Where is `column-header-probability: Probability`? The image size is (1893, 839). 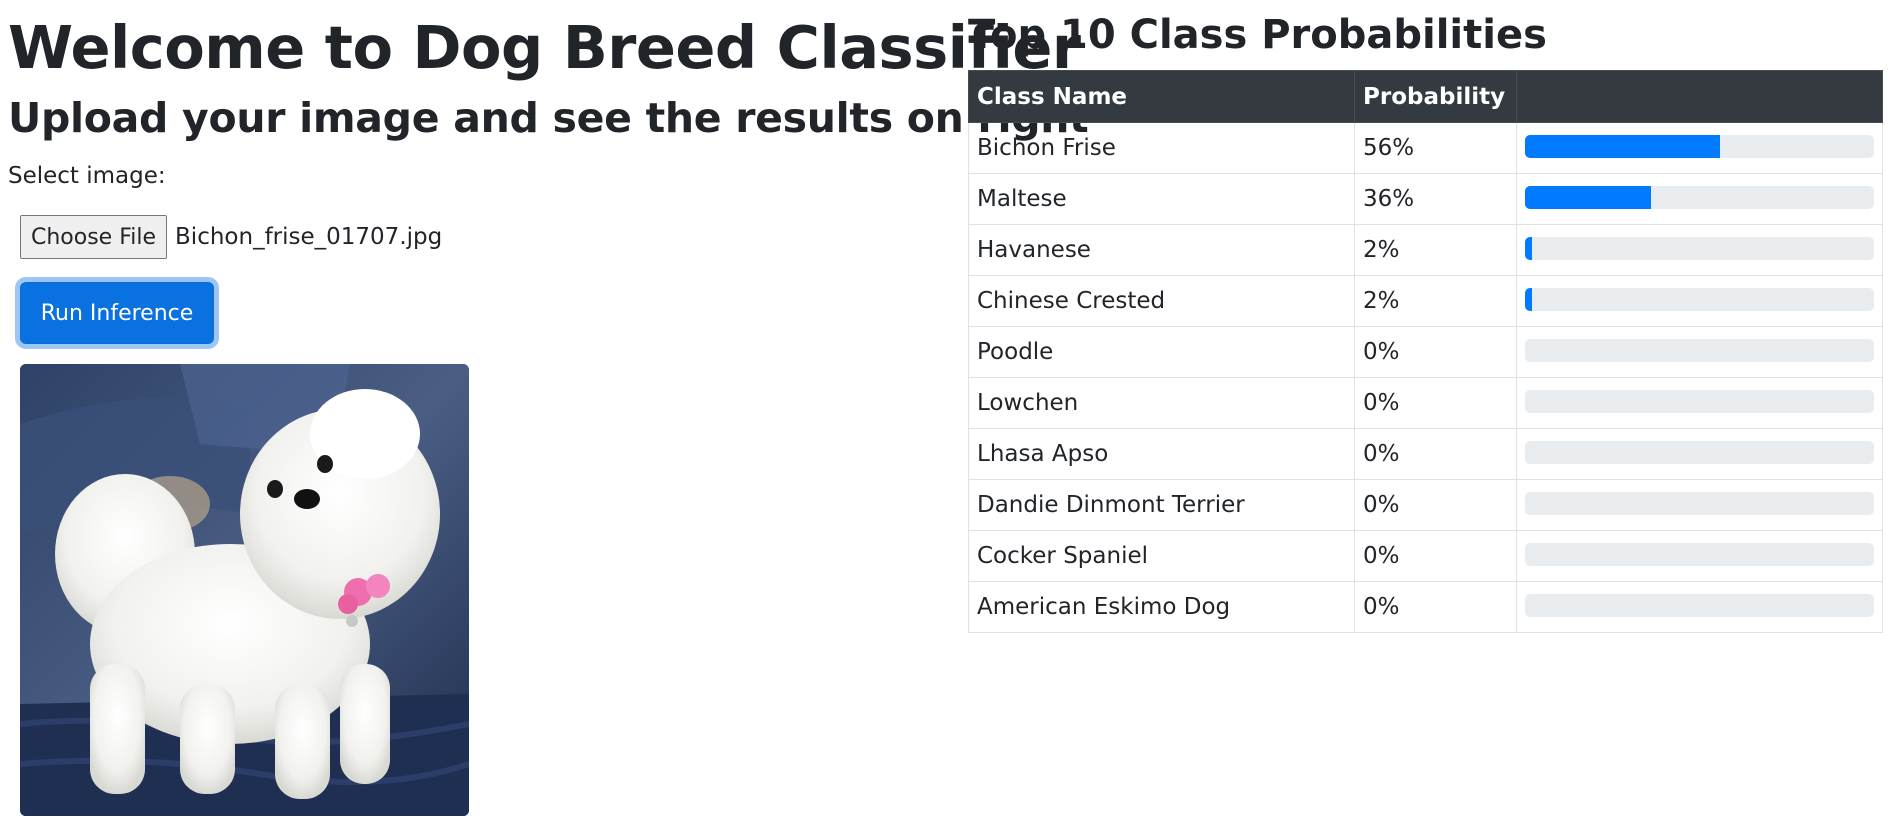 column-header-probability: Probability is located at coordinates (1435, 96).